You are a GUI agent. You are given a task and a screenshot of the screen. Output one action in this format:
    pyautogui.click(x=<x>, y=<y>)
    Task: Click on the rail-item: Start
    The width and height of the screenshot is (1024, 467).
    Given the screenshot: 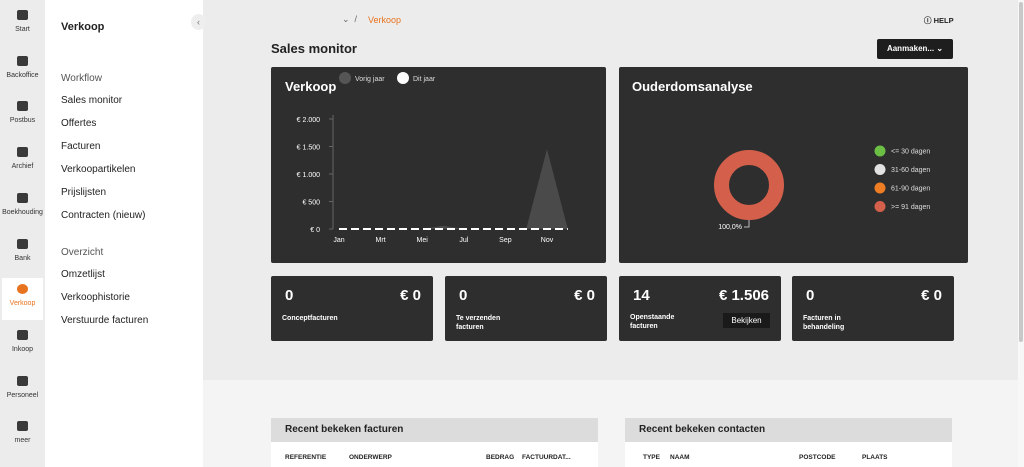 What is the action you would take?
    pyautogui.click(x=22, y=25)
    